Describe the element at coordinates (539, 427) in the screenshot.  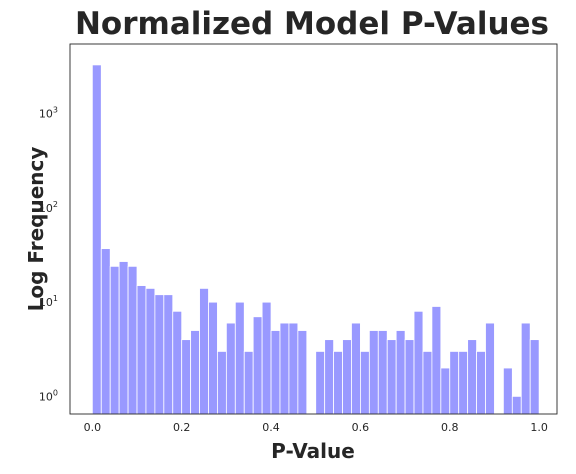
I see `x-tick-label: 1.0` at that location.